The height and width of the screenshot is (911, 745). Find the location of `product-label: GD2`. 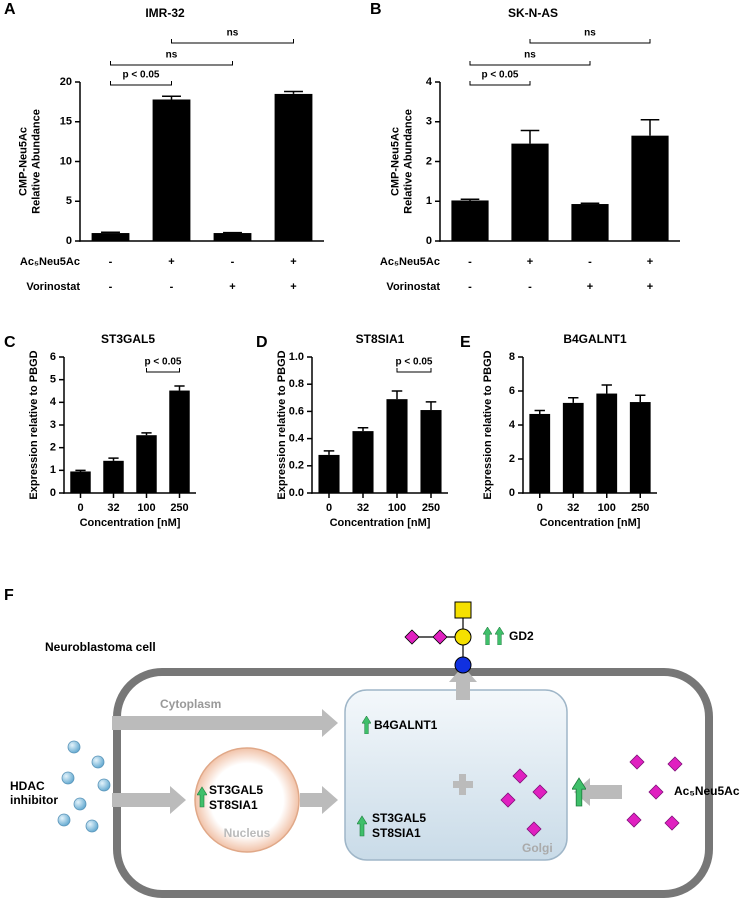

product-label: GD2 is located at coordinates (521, 636).